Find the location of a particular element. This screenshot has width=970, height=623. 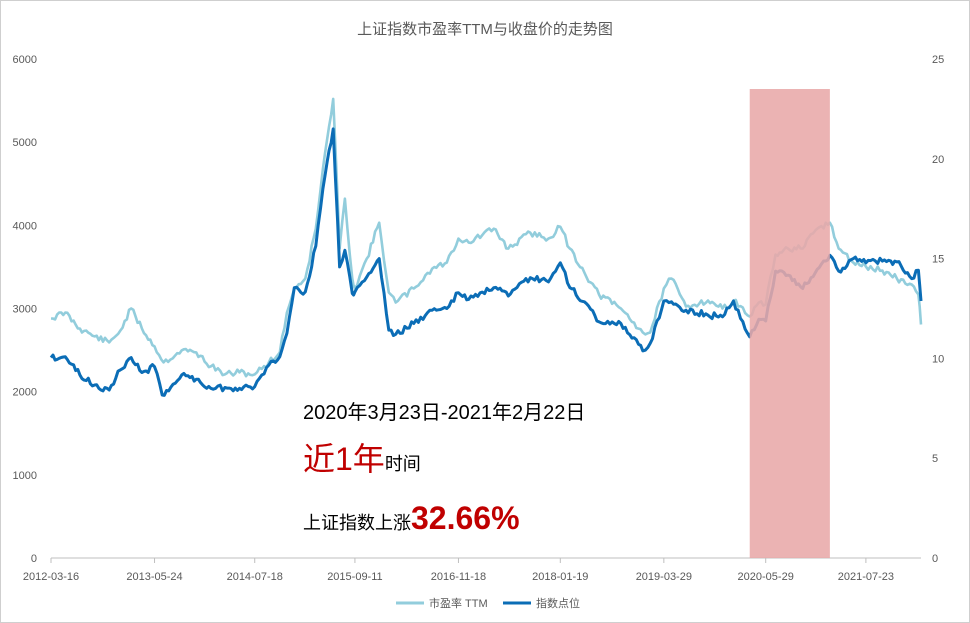

y-left-tick-label: 5000 is located at coordinates (25, 143).